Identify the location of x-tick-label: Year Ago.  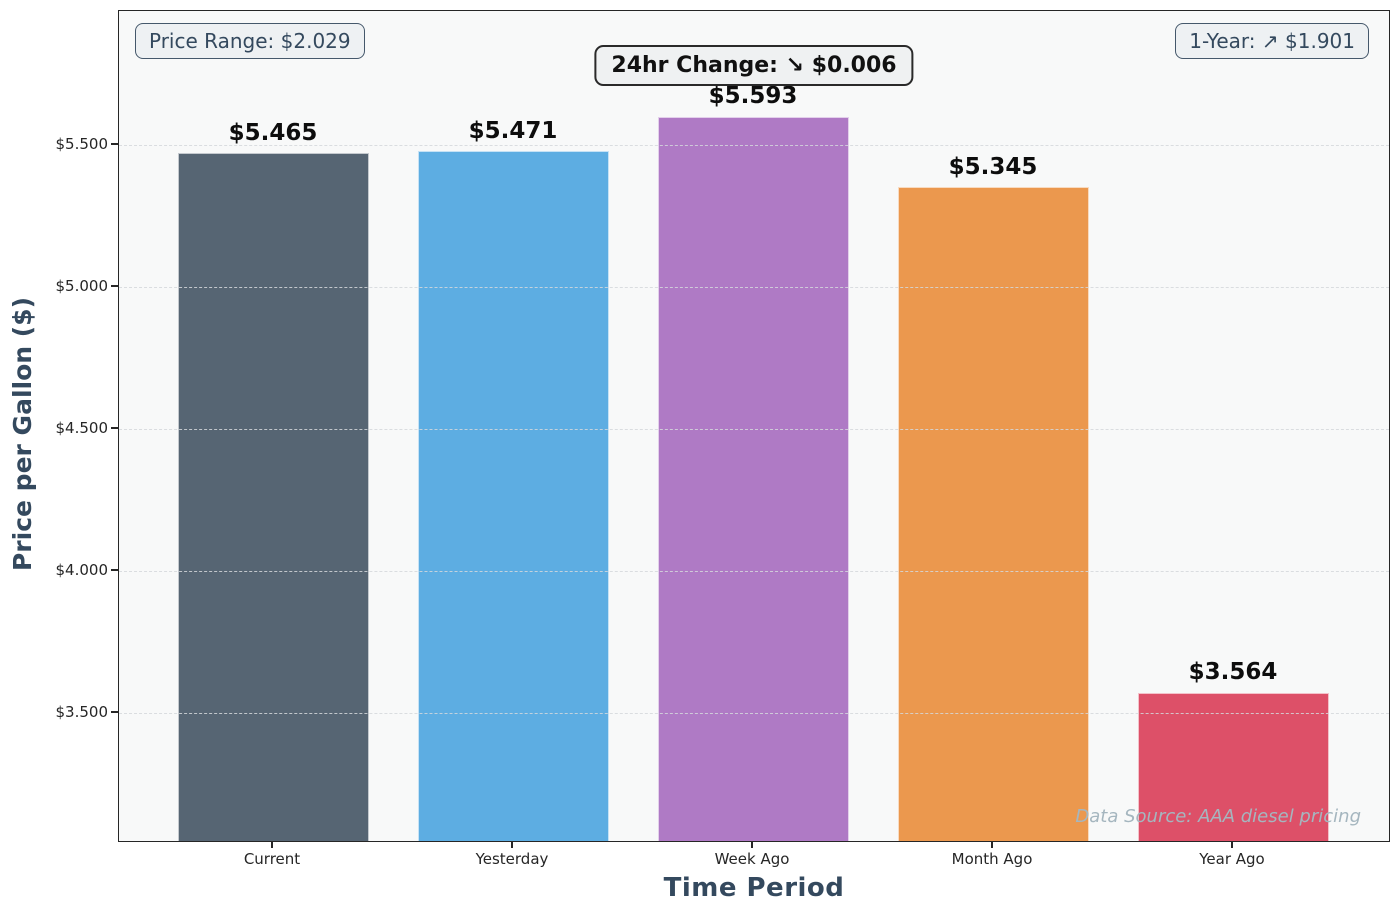
(1232, 859).